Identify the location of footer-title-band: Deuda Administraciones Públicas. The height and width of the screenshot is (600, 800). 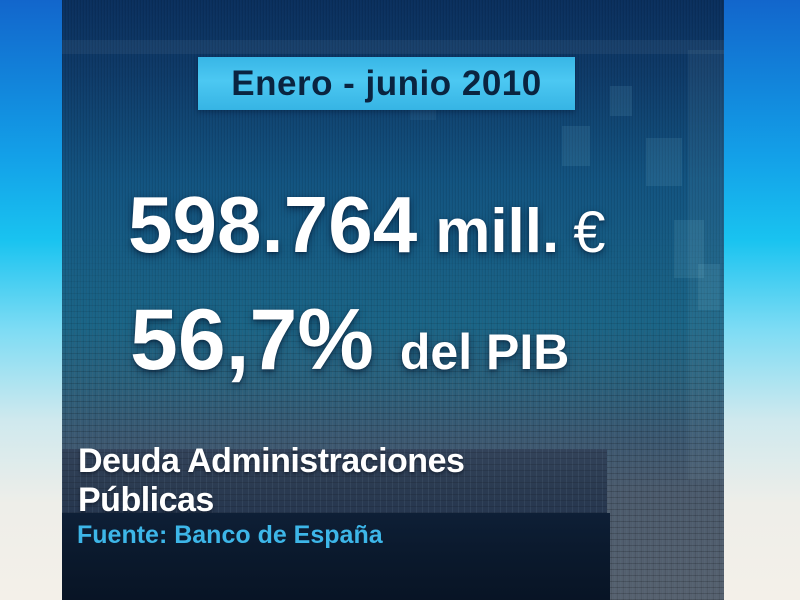
(334, 480).